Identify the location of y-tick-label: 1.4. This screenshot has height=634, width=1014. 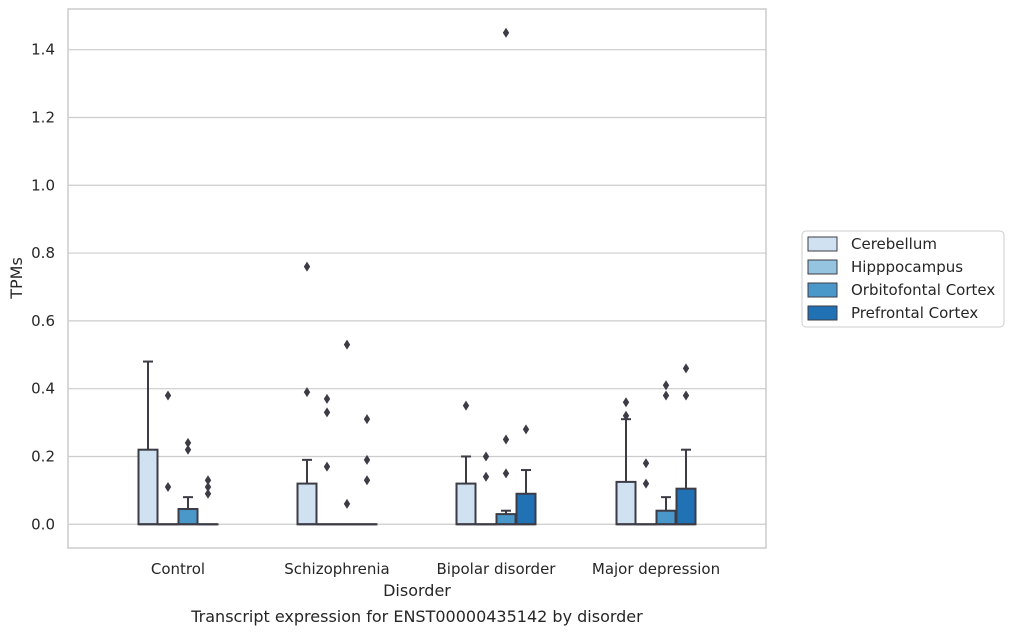
(43, 50).